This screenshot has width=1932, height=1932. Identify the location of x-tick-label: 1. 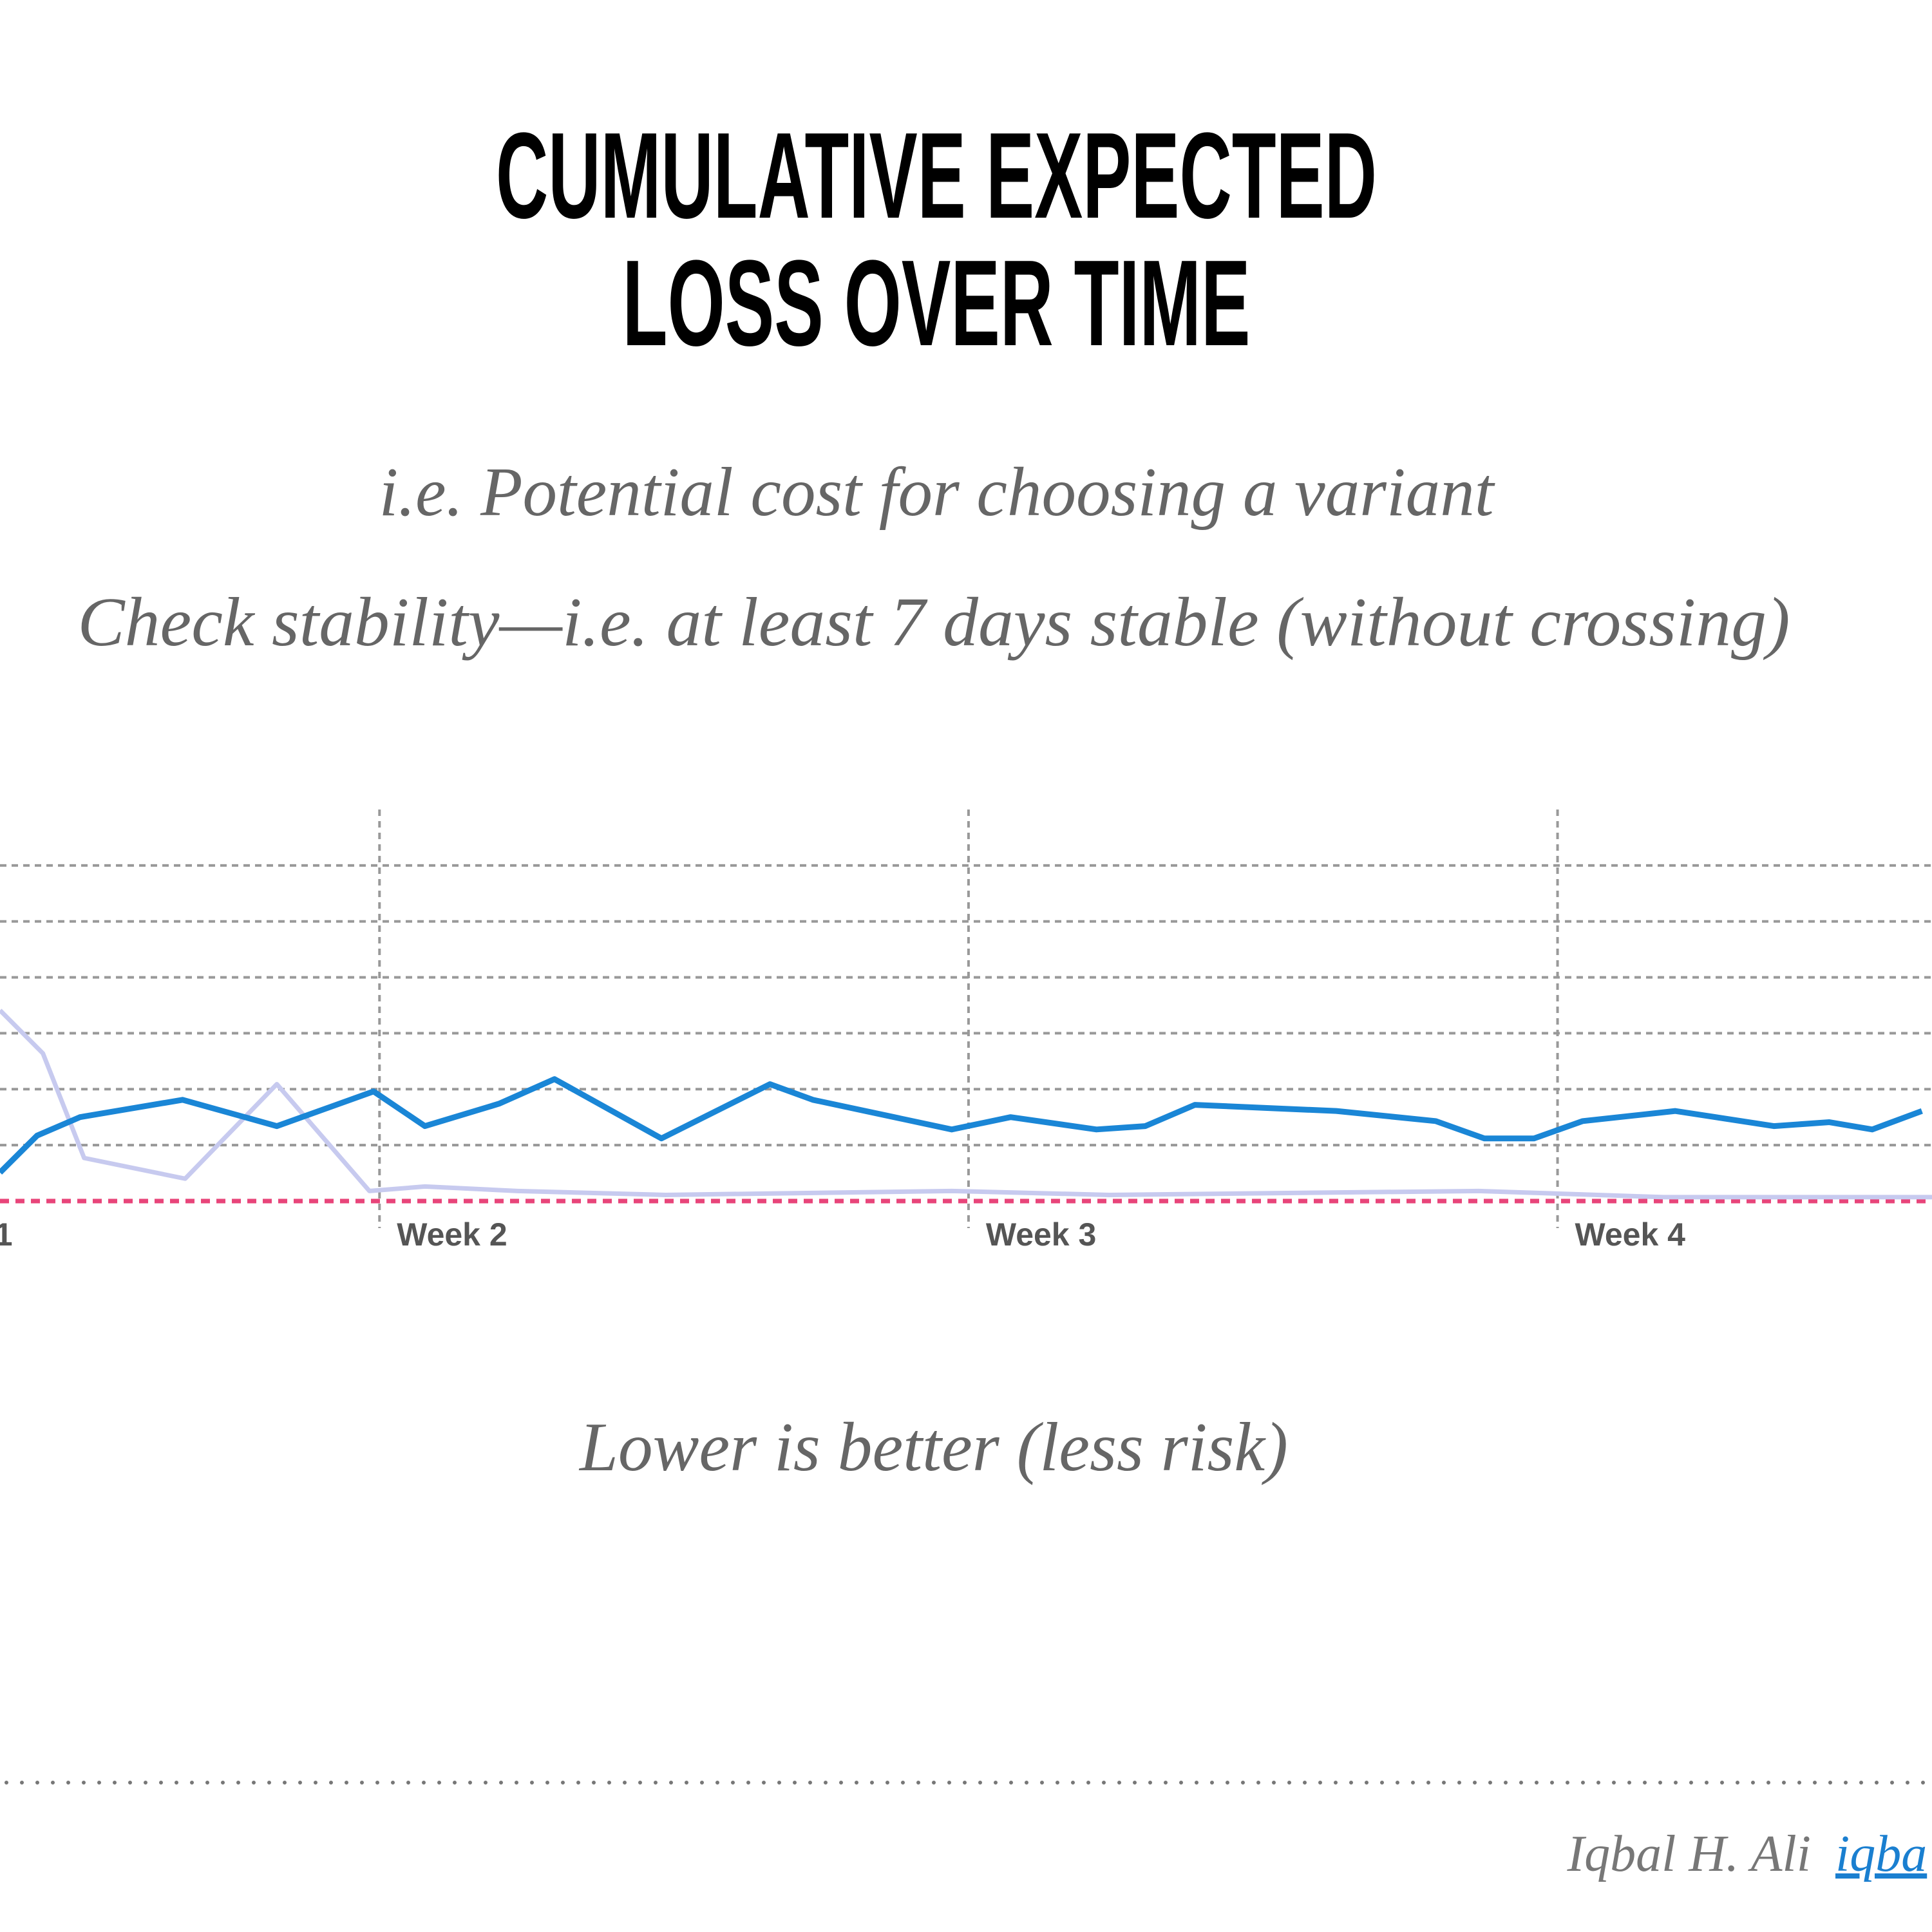
(6, 1235).